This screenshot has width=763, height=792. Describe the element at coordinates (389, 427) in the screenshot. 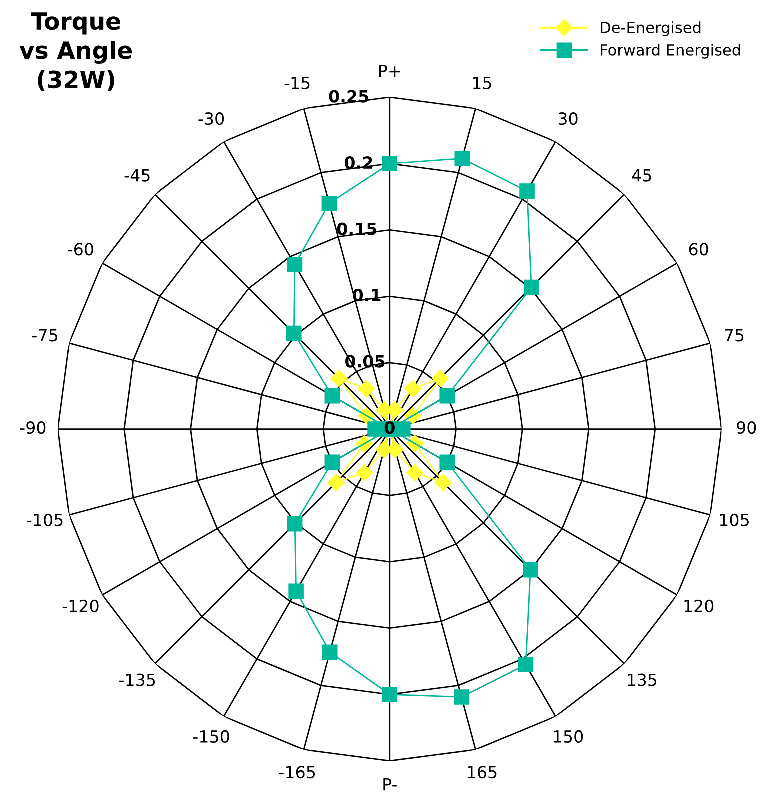

I see `y-tick-label: 0` at that location.